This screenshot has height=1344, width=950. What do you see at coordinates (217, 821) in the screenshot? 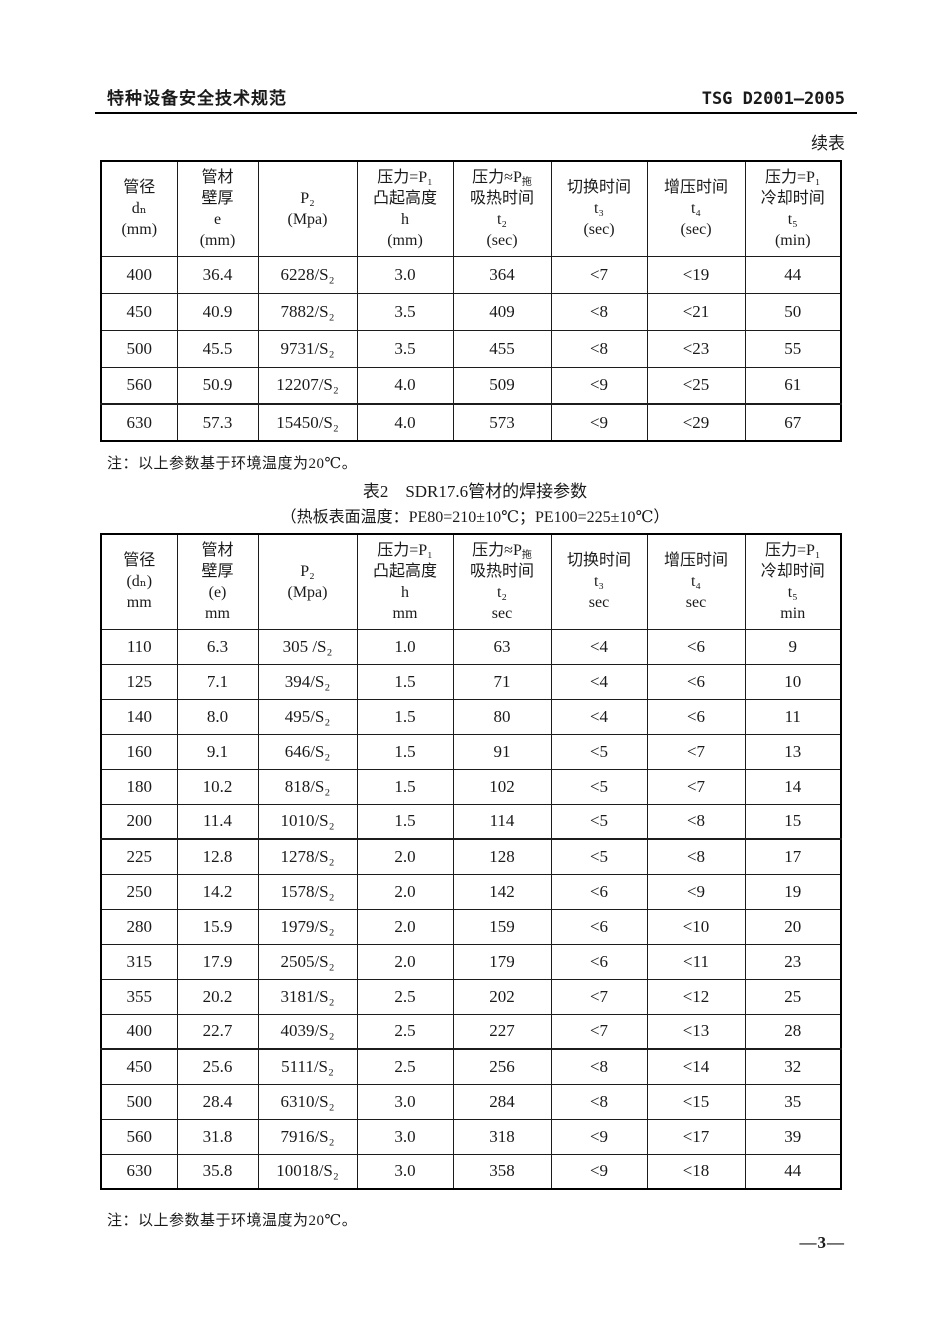
I see `table-cell: 11.4` at bounding box center [217, 821].